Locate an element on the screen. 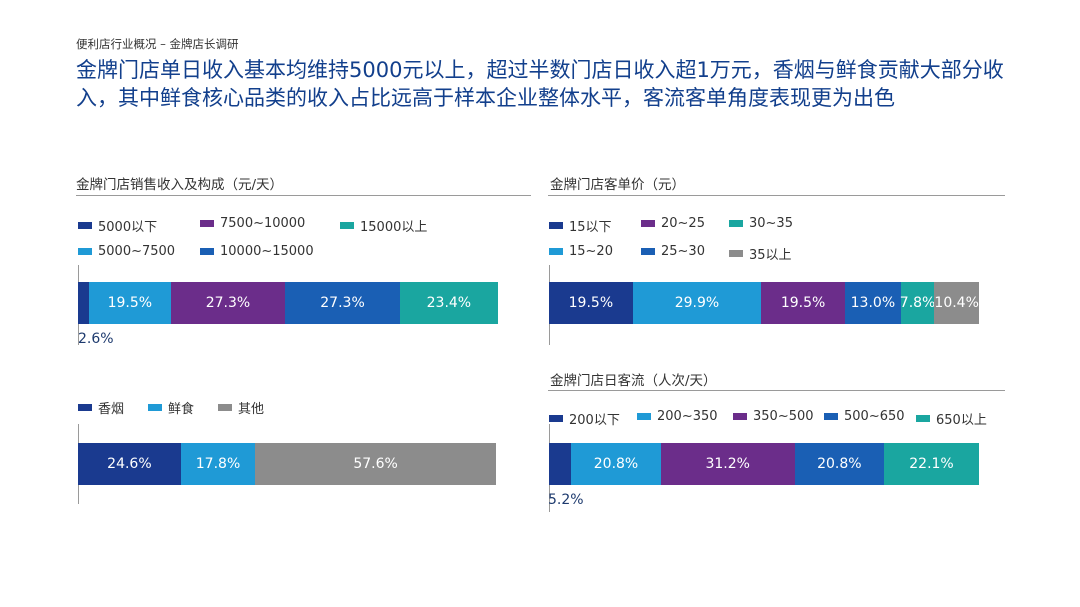 The width and height of the screenshot is (1080, 607). data-label: 13.0% is located at coordinates (873, 303).